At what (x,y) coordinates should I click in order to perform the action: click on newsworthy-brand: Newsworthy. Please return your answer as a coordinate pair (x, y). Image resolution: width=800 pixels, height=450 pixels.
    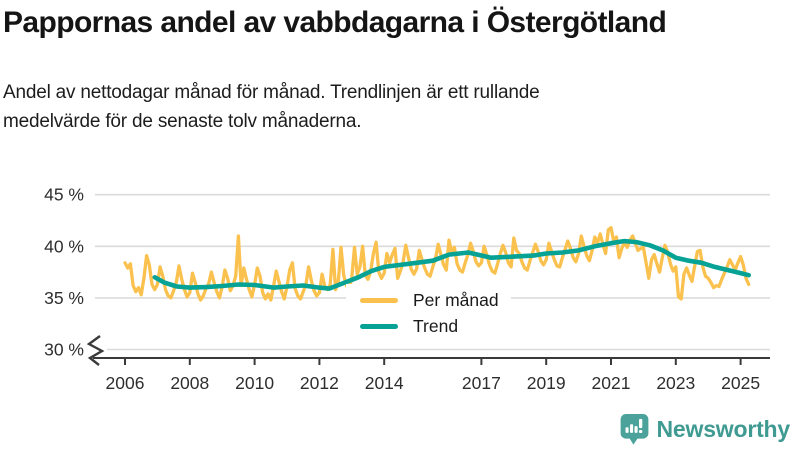
    Looking at the image, I should click on (705, 429).